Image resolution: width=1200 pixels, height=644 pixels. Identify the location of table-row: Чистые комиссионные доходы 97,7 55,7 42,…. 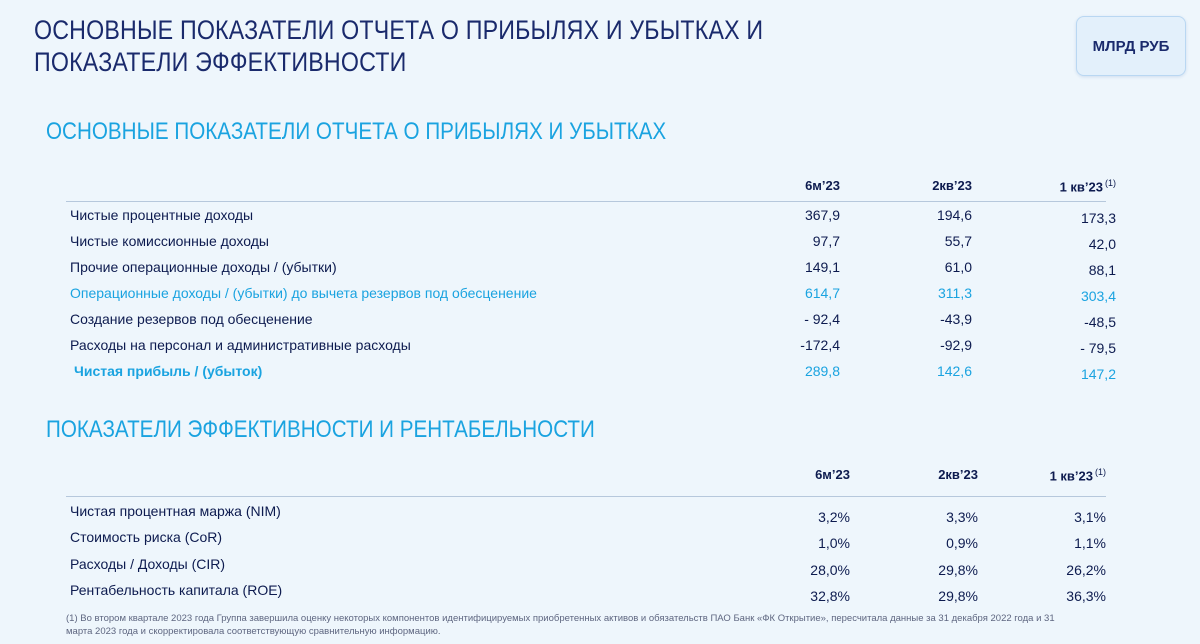
(600, 244).